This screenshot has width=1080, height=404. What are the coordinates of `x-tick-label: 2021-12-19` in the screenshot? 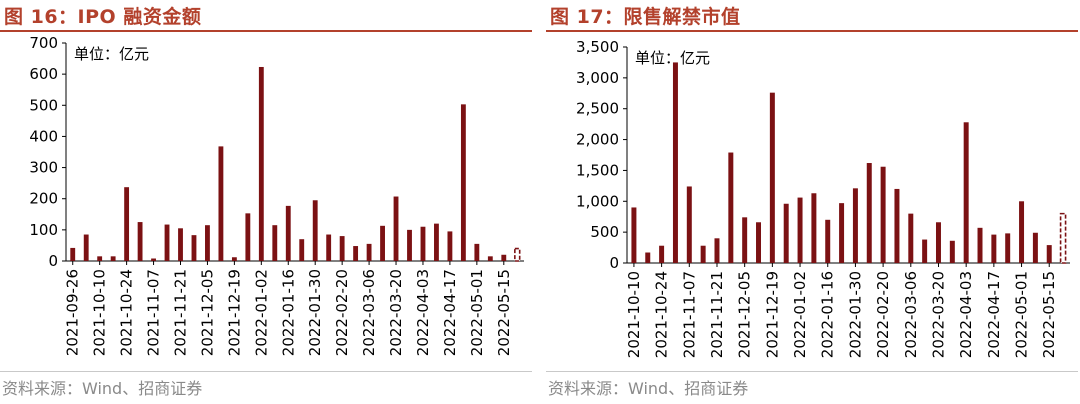 It's located at (234, 312).